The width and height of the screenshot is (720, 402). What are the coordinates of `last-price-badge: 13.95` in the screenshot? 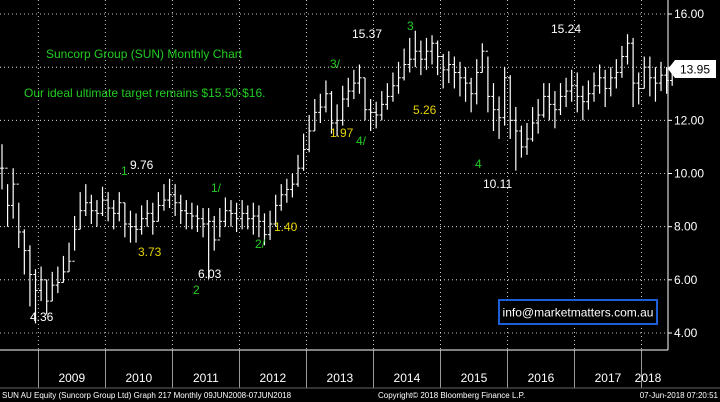 It's located at (692, 69).